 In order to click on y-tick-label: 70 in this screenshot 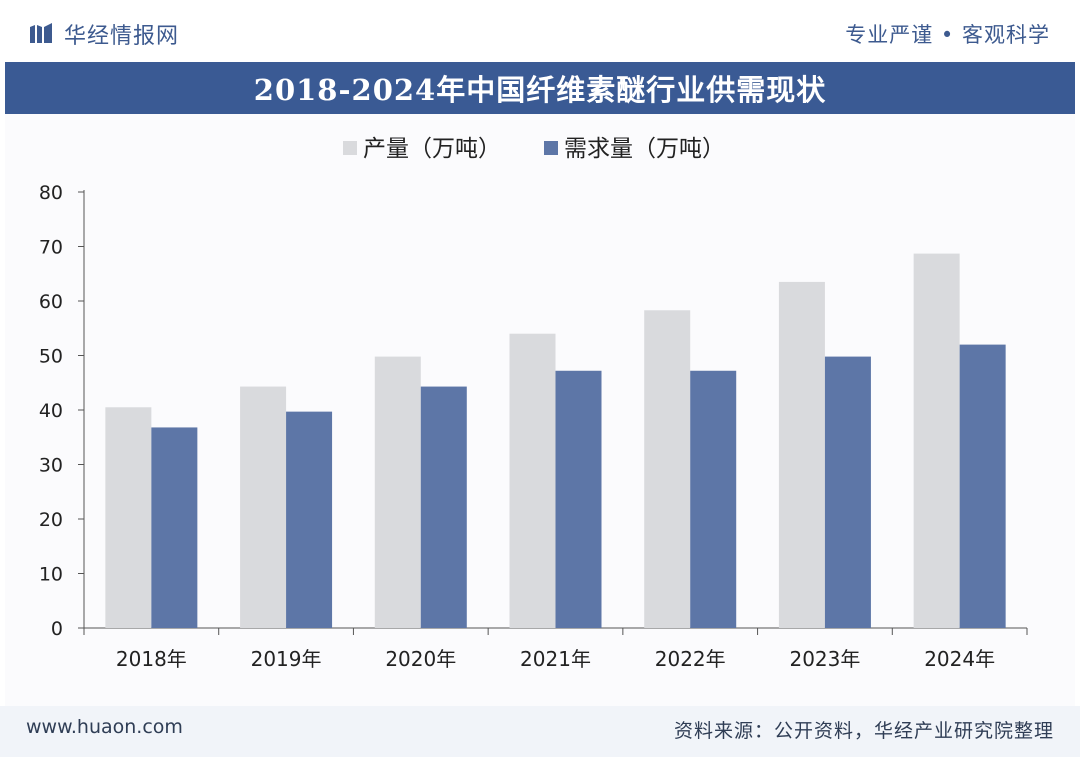, I will do `click(51, 248)`.